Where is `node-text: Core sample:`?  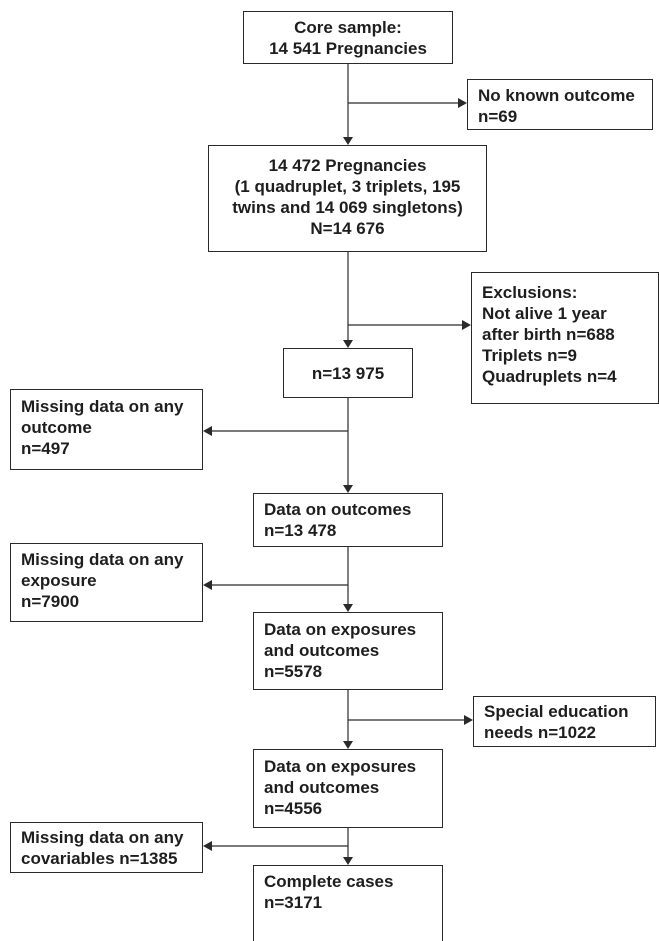
node-text: Core sample: is located at coordinates (348, 27).